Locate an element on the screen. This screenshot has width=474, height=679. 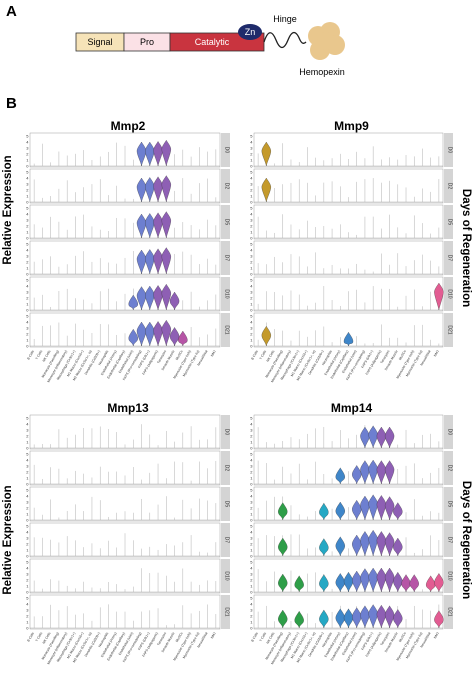
violin-nmj is located at coordinates (439, 583).